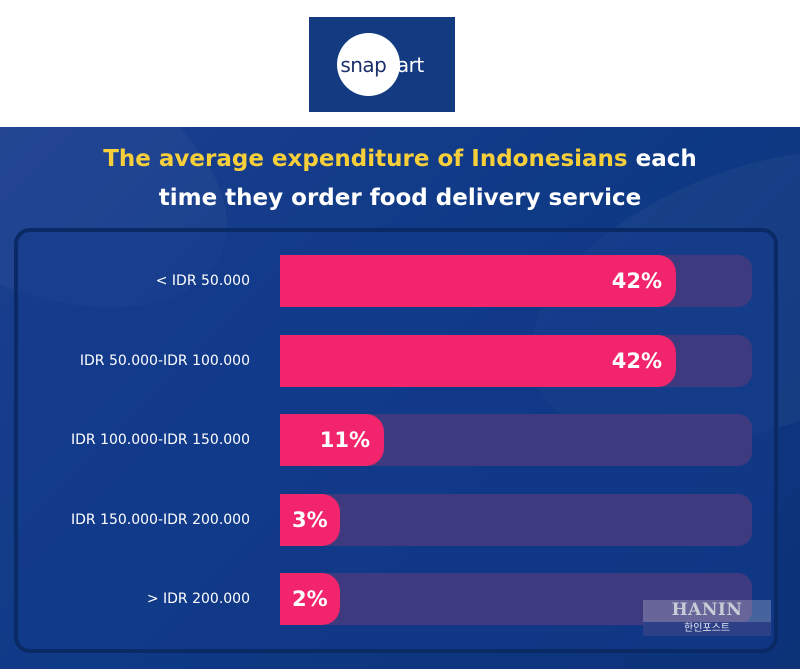 Image resolution: width=800 pixels, height=669 pixels. What do you see at coordinates (164, 361) in the screenshot?
I see `category-label: IDR 50.000-IDR 100.000` at bounding box center [164, 361].